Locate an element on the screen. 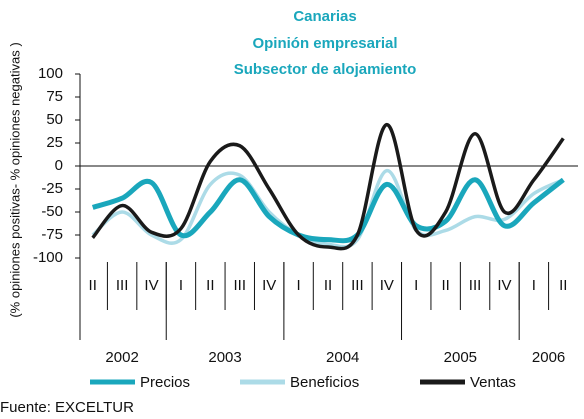 The width and height of the screenshot is (584, 419). y-tick-label: 0 is located at coordinates (59, 165).